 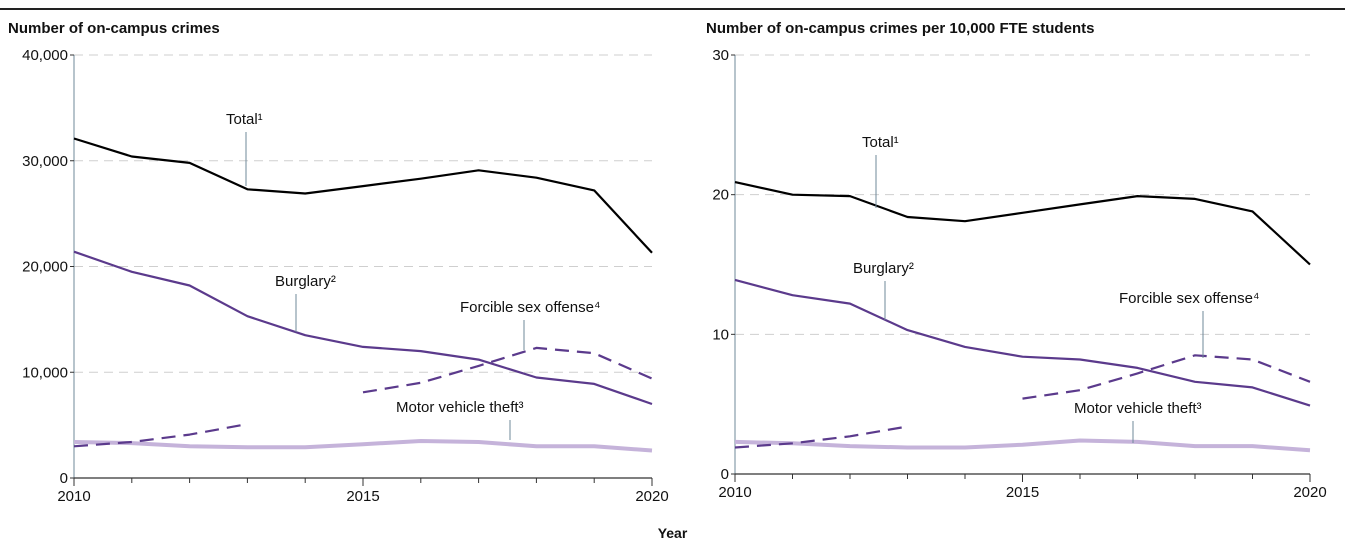 I want to click on y-tick-label: 10,000, so click(x=45, y=372).